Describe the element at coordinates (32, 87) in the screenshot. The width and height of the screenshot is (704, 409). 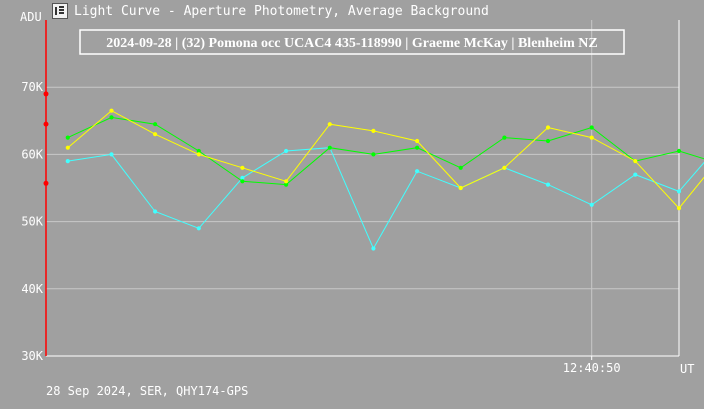
I see `y-tick-label: 70K` at that location.